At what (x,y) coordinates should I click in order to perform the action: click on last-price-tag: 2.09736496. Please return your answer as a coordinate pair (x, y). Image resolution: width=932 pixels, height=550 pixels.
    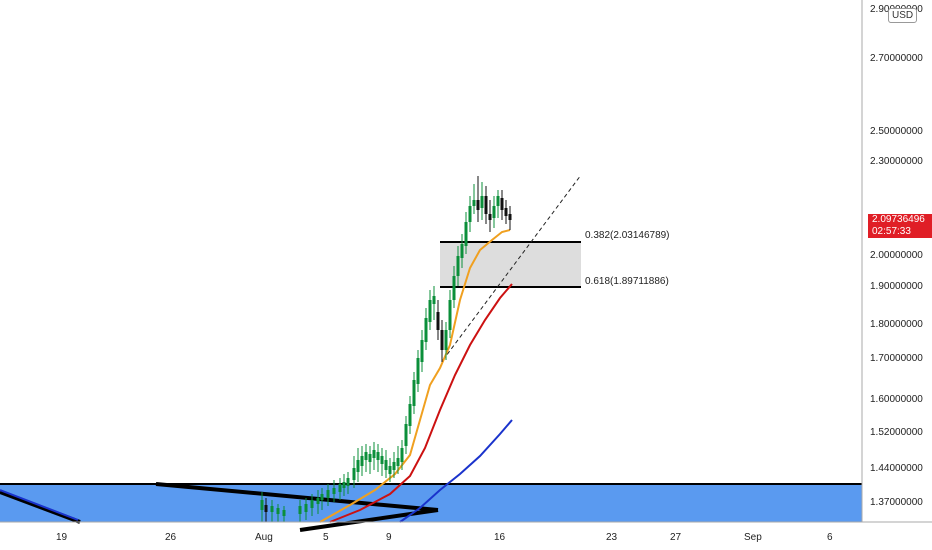
    Looking at the image, I should click on (900, 220).